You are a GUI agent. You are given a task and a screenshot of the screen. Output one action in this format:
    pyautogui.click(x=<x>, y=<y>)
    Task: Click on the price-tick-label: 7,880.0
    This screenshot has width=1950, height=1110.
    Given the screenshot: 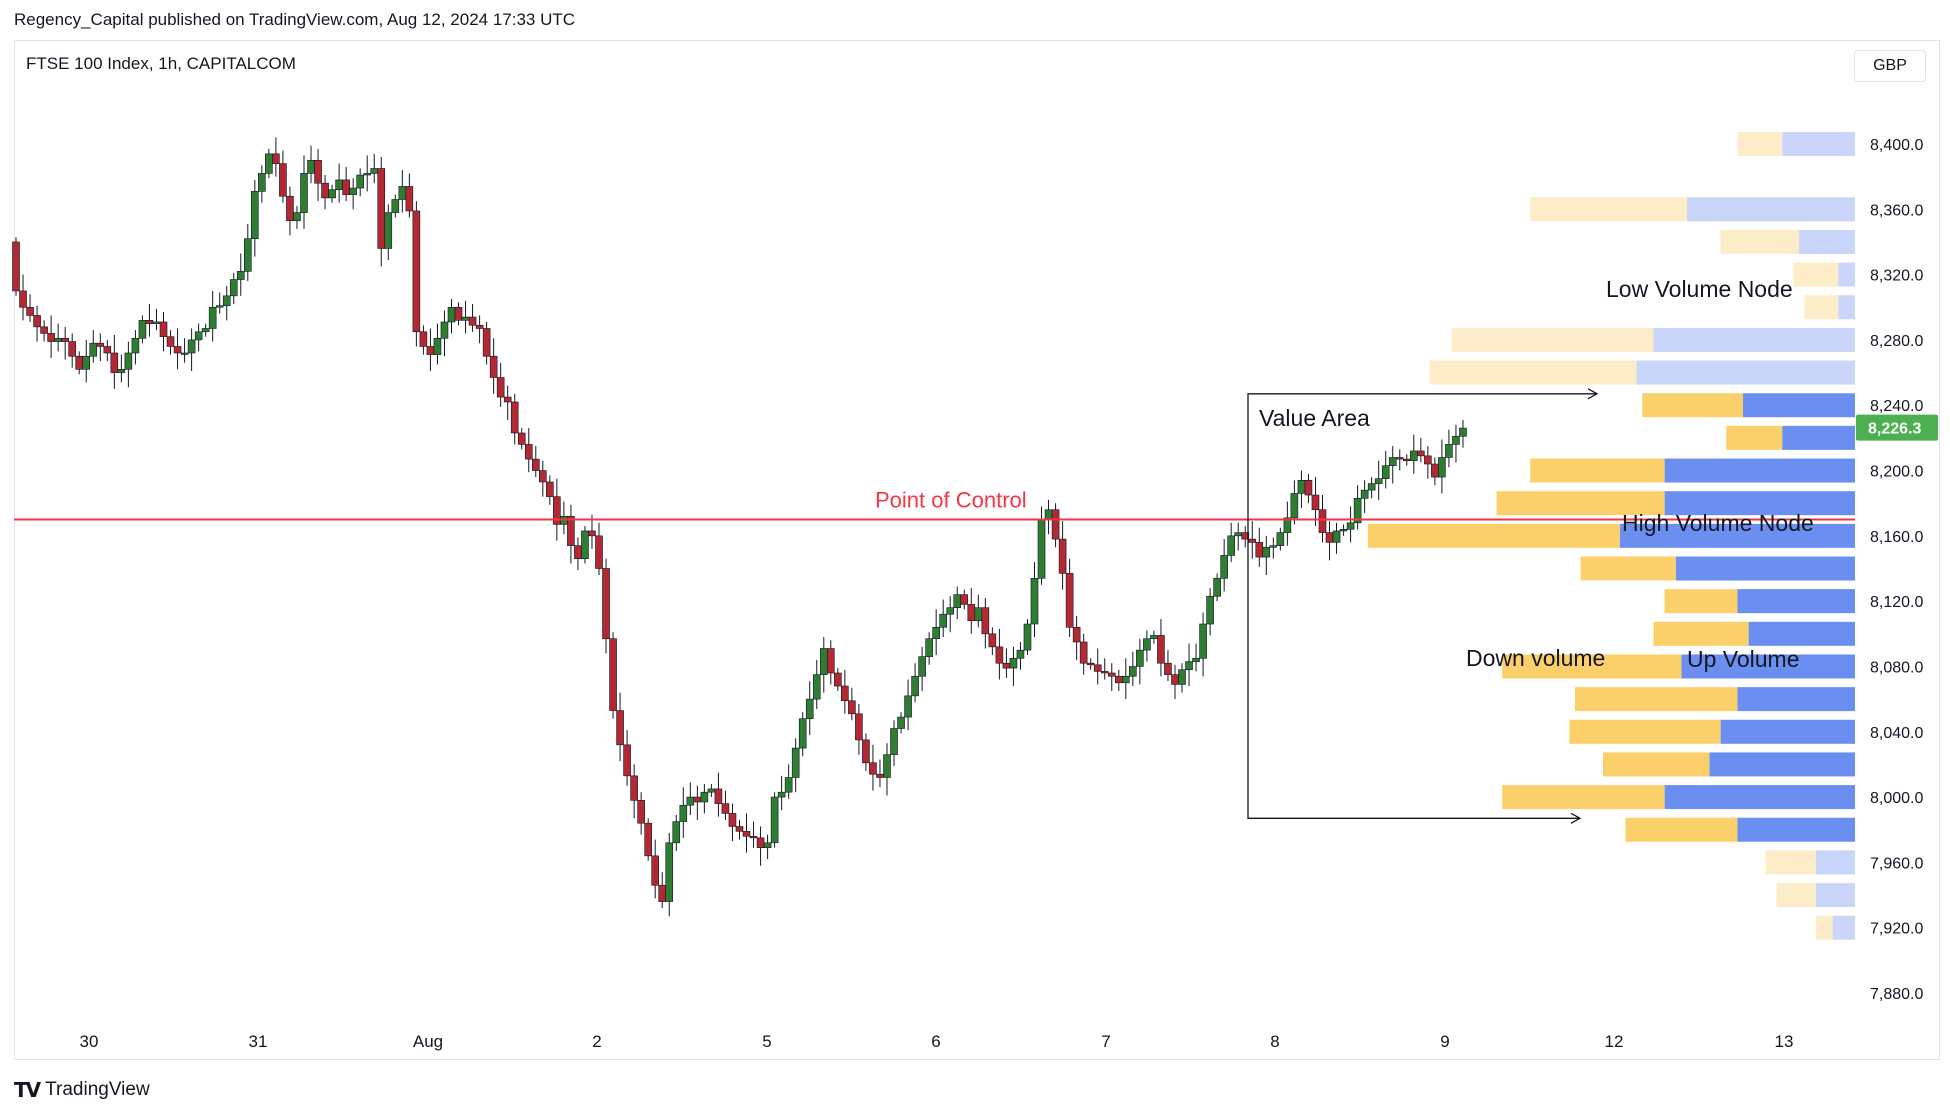 What is the action you would take?
    pyautogui.click(x=1896, y=994)
    